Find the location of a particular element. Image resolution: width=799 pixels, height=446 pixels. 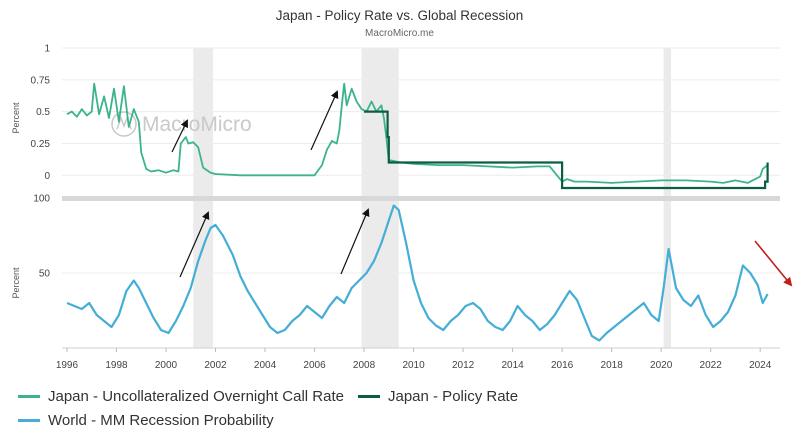

x-tick-7: 2010 is located at coordinates (413, 365).